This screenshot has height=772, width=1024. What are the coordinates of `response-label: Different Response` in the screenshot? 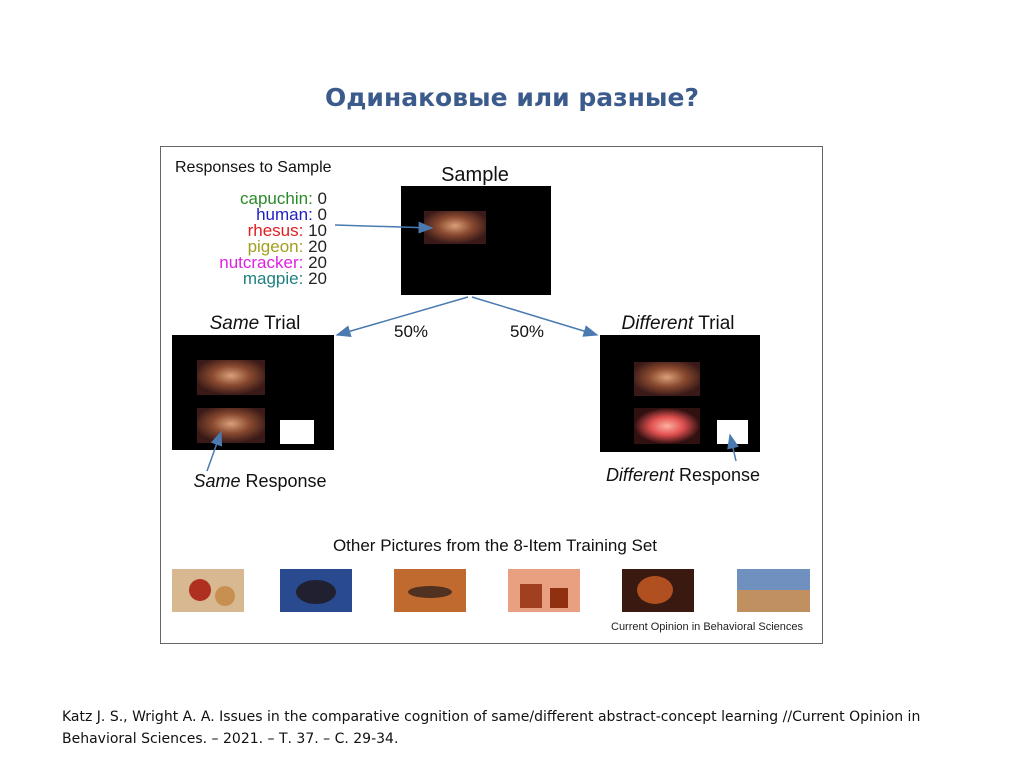 It's located at (683, 475).